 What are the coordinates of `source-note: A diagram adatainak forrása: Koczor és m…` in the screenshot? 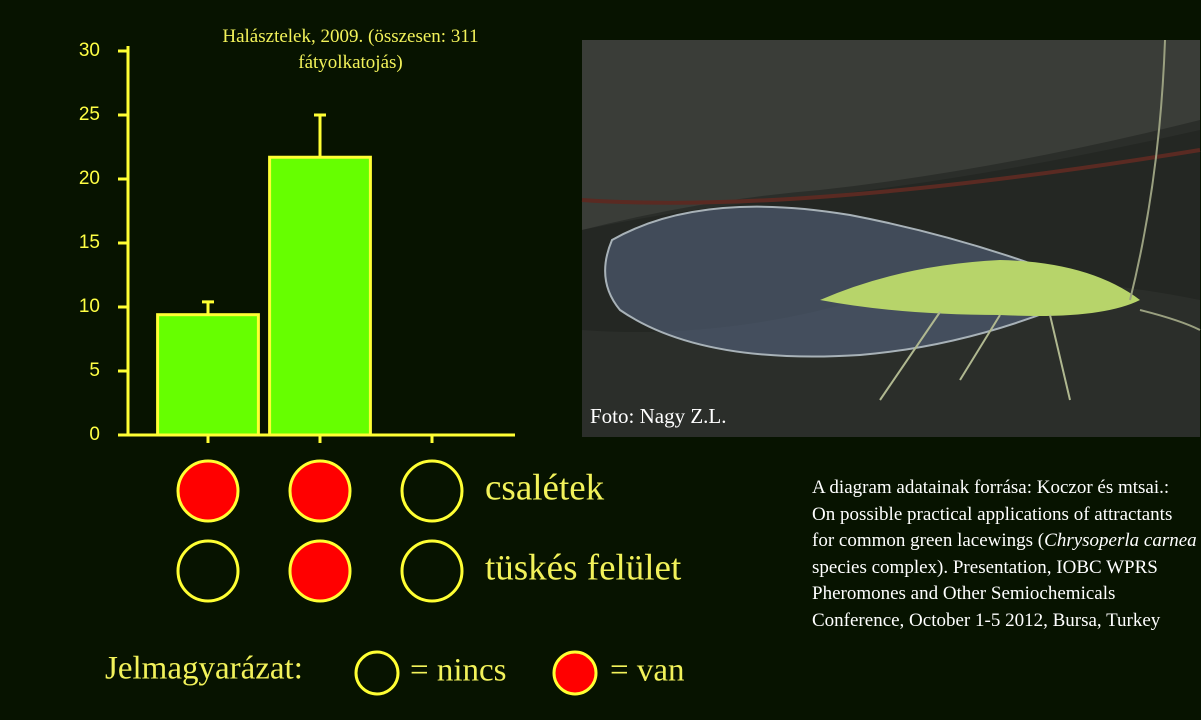 It's located at (1004, 554).